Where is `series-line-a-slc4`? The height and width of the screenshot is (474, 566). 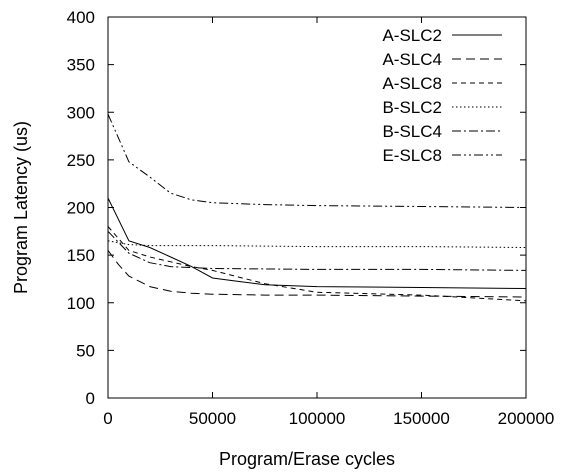
series-line-a-slc4 is located at coordinates (317, 274).